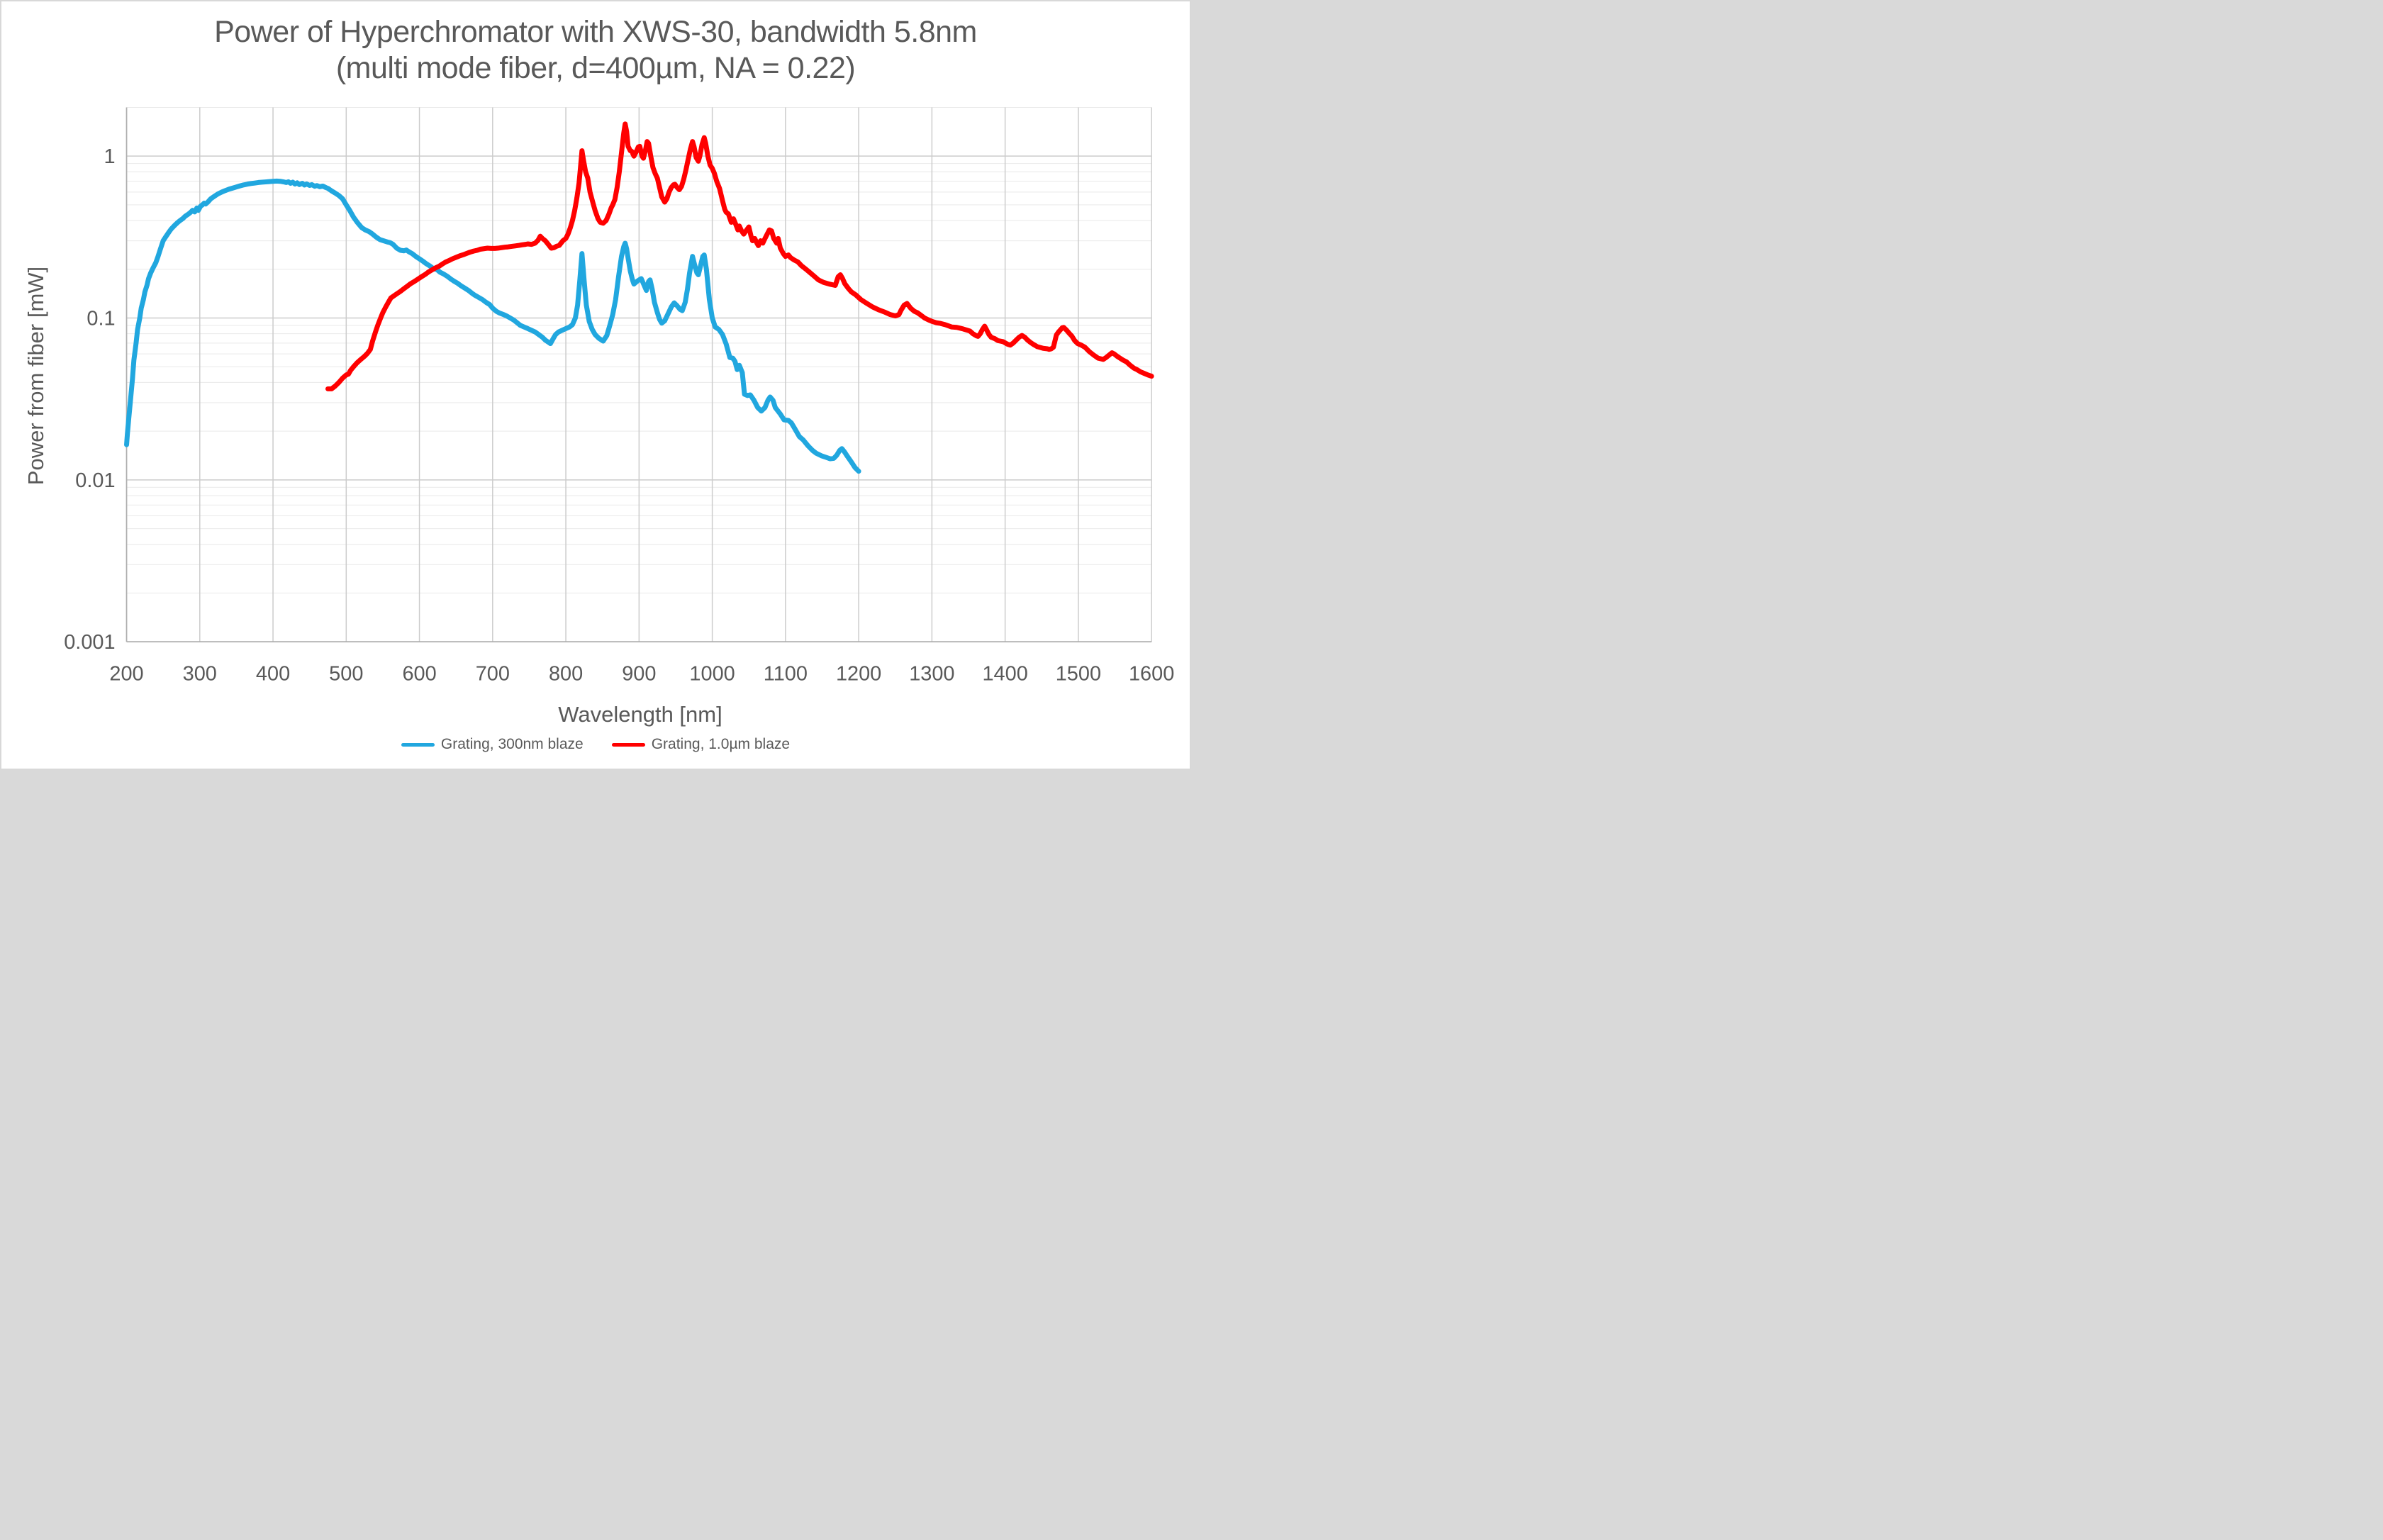  I want to click on gridlines-major, so click(639, 374).